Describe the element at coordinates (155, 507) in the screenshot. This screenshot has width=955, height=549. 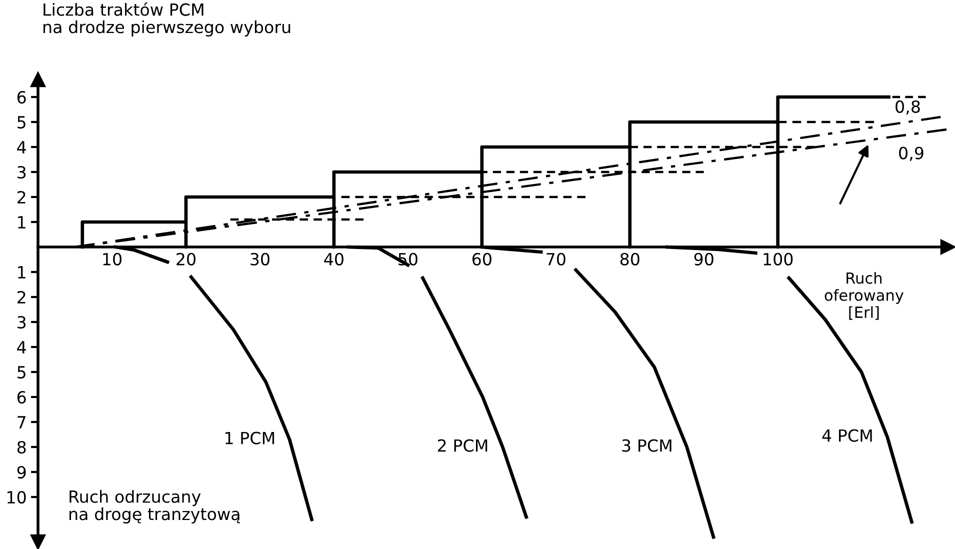
I see `annotation: Ruch odrzucany na drogę tranzytową` at that location.